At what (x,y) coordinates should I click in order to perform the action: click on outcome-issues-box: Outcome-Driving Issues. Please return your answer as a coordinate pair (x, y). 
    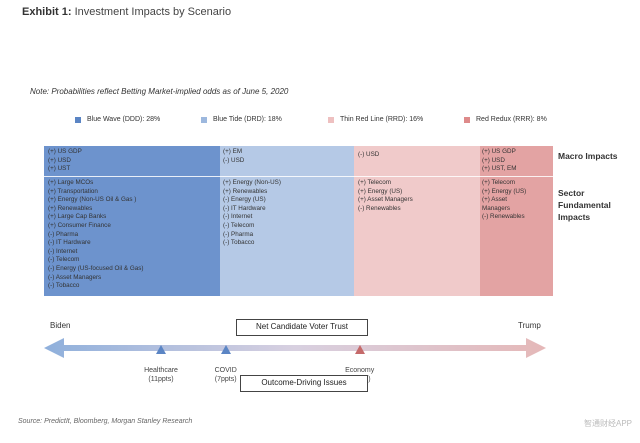
    Looking at the image, I should click on (304, 383).